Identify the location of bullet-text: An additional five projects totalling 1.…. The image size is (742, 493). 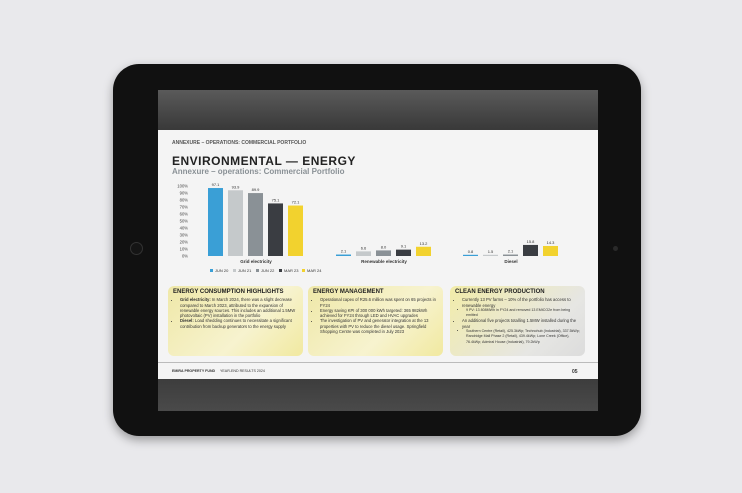
(519, 323).